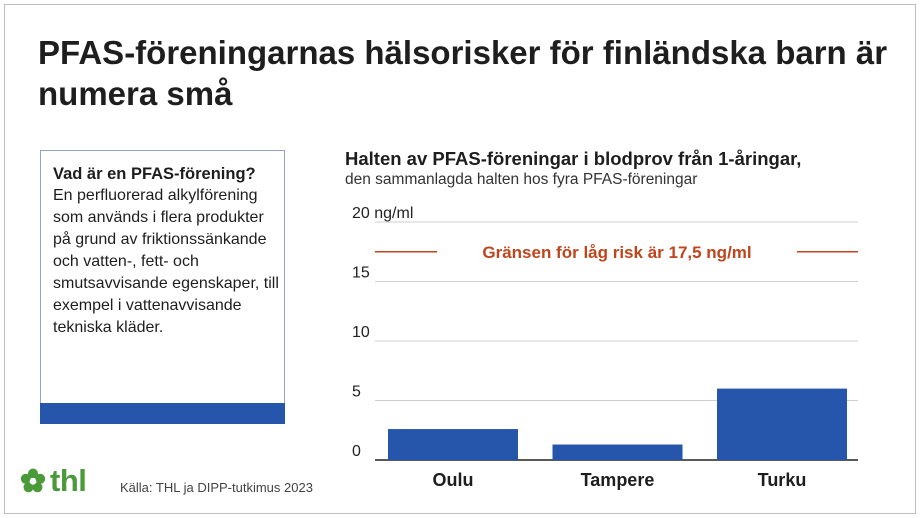  Describe the element at coordinates (782, 424) in the screenshot. I see `bar-turku` at that location.